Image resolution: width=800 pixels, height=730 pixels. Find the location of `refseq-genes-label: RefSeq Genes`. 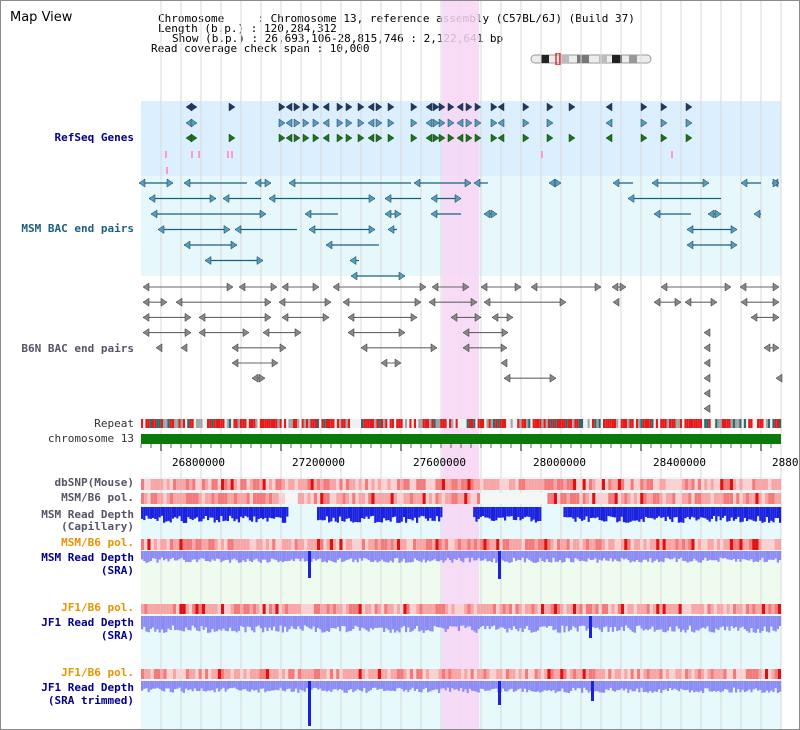

refseq-genes-label: RefSeq Genes is located at coordinates (94, 137).